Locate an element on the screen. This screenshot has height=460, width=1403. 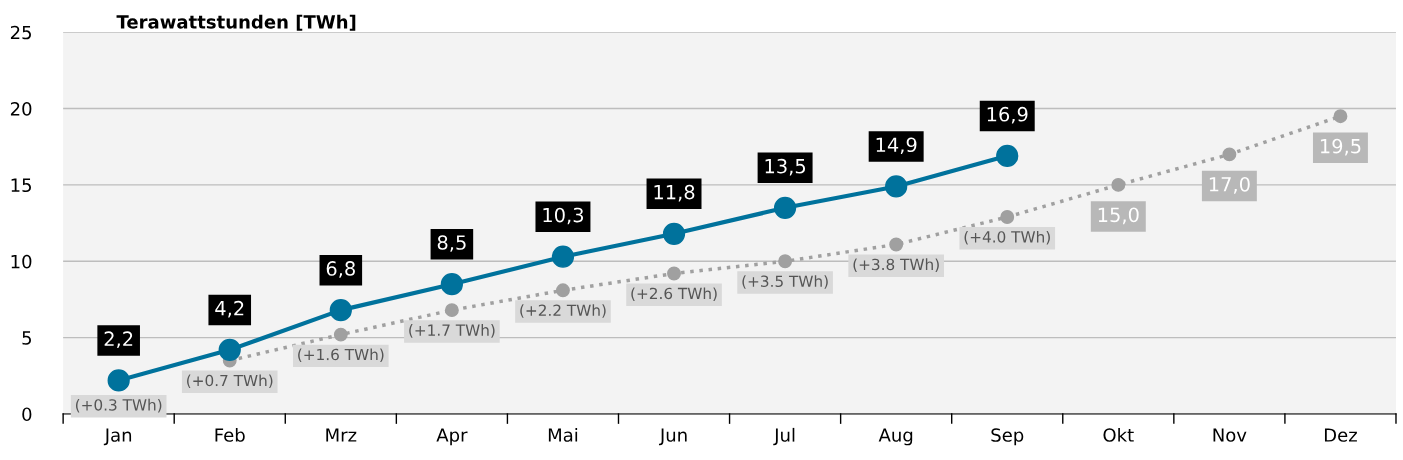
annotation: (+0.3 TWh) is located at coordinates (118, 405).